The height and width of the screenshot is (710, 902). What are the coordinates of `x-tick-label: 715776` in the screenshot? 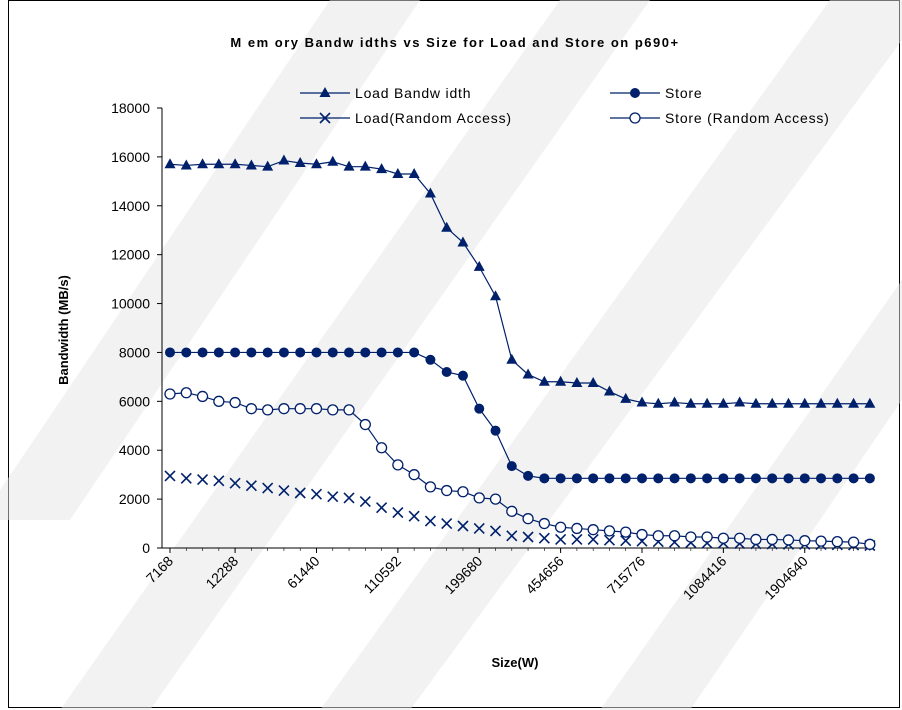 It's located at (626, 575).